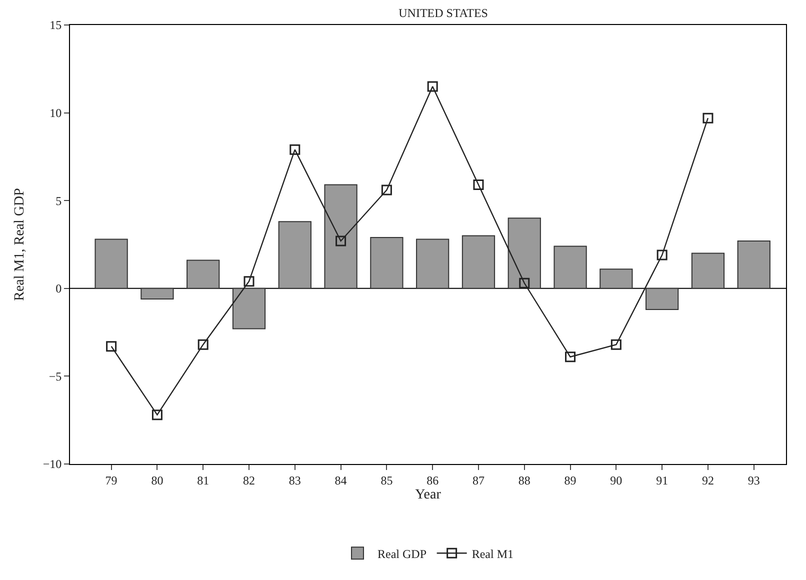 This screenshot has width=806, height=580. What do you see at coordinates (493, 553) in the screenshot?
I see `legend-label: Real M1` at bounding box center [493, 553].